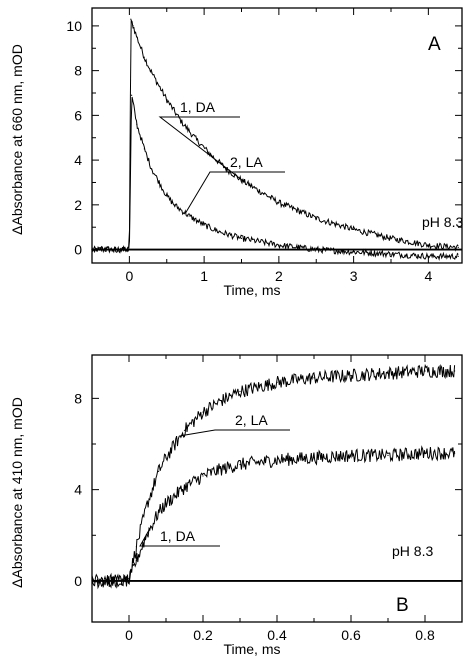 This screenshot has width=474, height=669. What do you see at coordinates (204, 276) in the screenshot?
I see `x-tick-label: 1` at bounding box center [204, 276].